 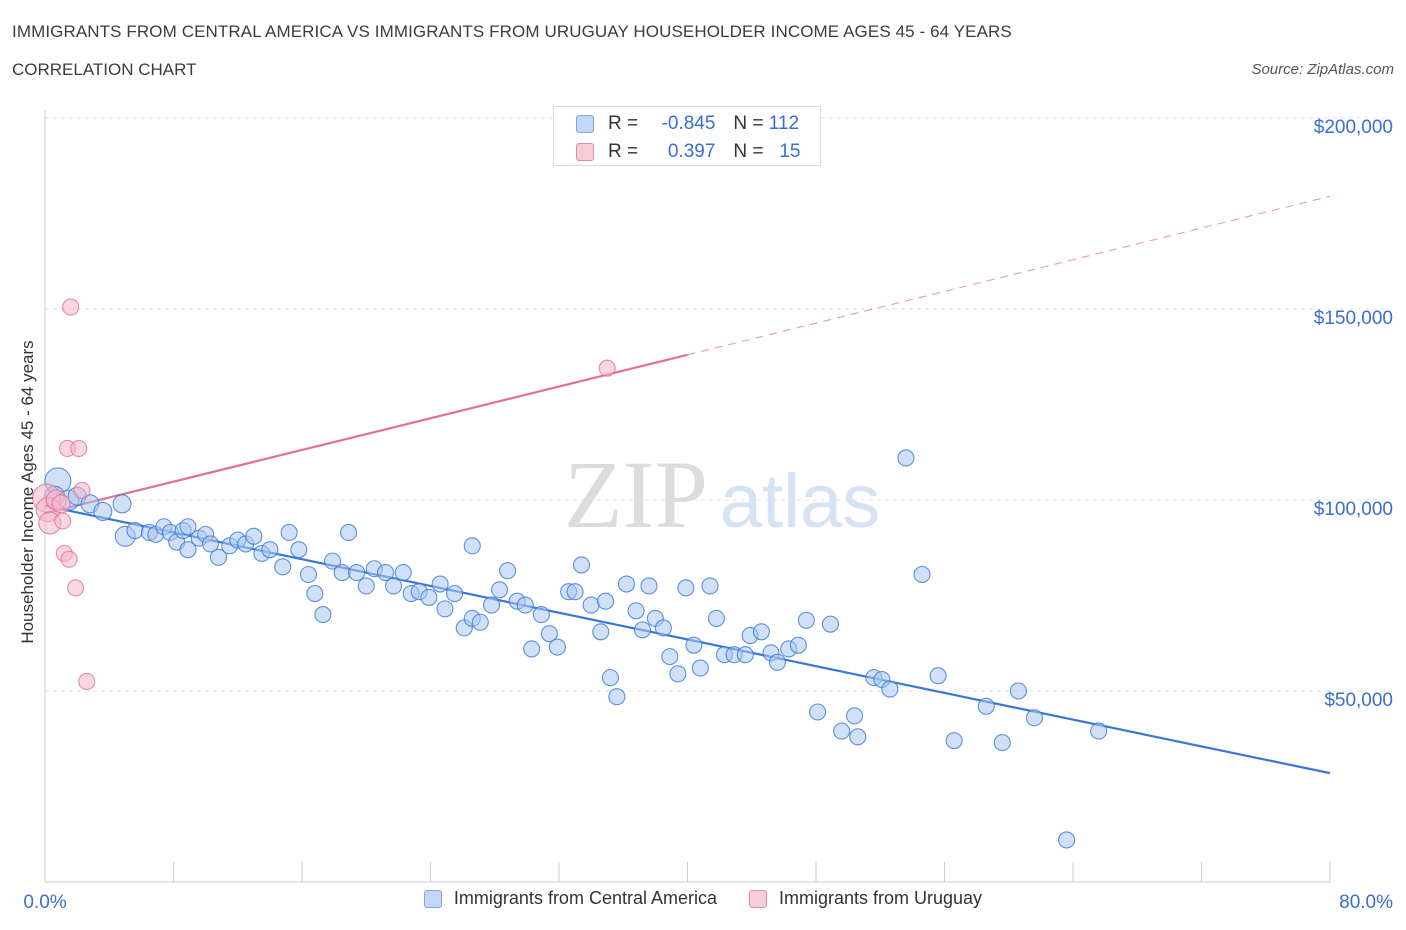 What do you see at coordinates (104, 69) in the screenshot?
I see `chart-subtitle: CORRELATION CHART` at bounding box center [104, 69].